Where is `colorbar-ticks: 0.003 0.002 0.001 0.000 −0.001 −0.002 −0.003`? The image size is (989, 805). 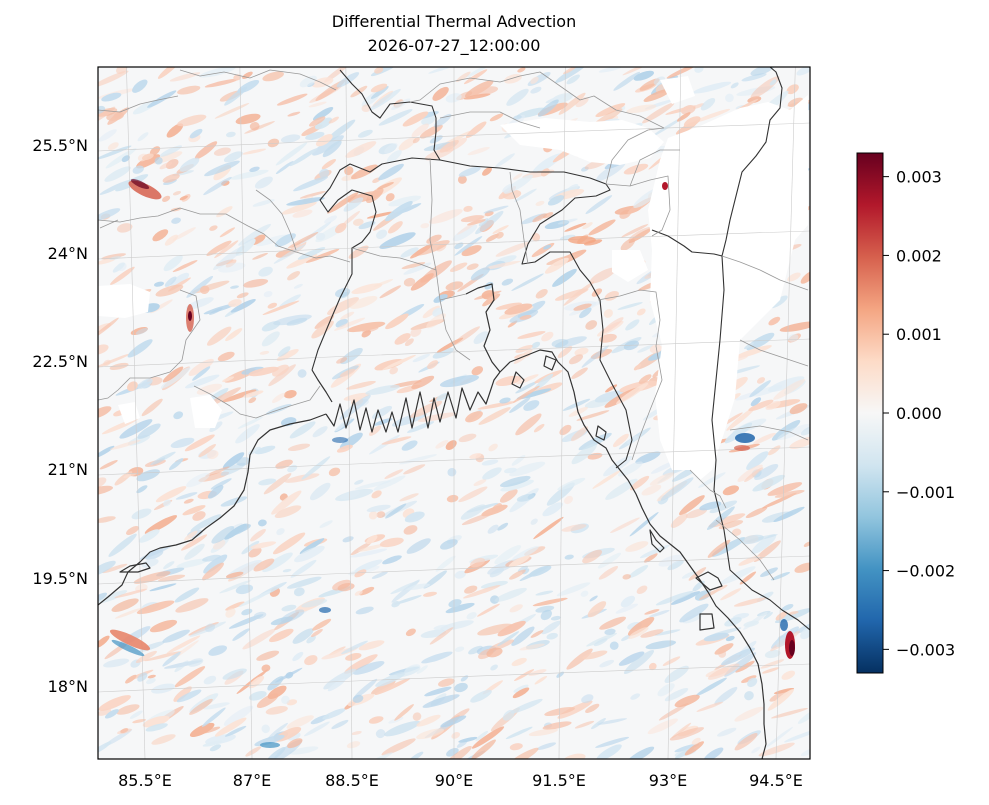
colorbar-ticks: 0.003 0.002 0.001 0.000 −0.001 −0.002 −0.003 is located at coordinates (919, 413).